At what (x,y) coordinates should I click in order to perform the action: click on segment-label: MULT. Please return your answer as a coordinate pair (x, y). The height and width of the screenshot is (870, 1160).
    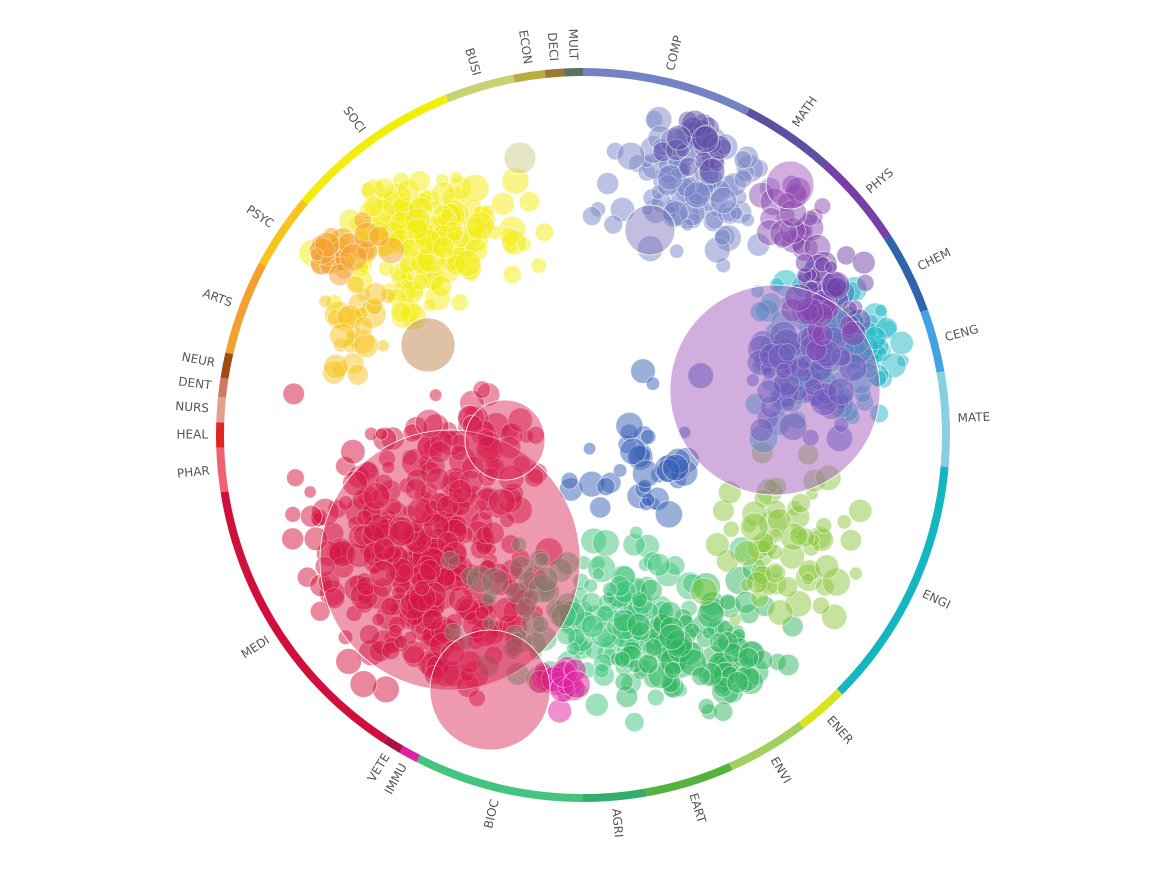
    Looking at the image, I should click on (573, 44).